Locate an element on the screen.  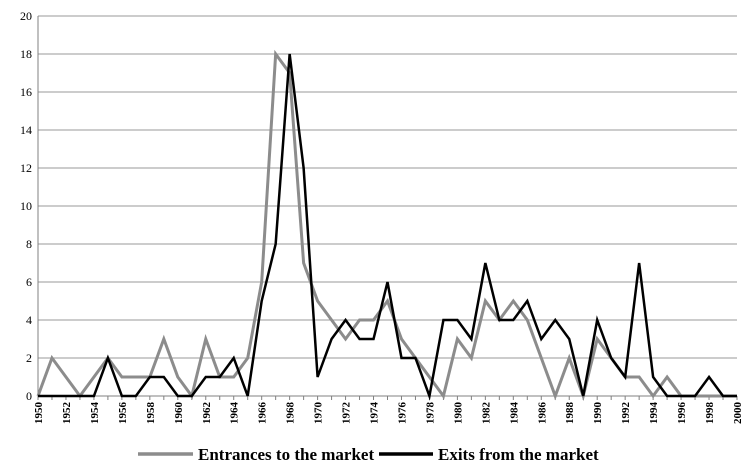
x-tick-label: 1984 is located at coordinates (514, 413).